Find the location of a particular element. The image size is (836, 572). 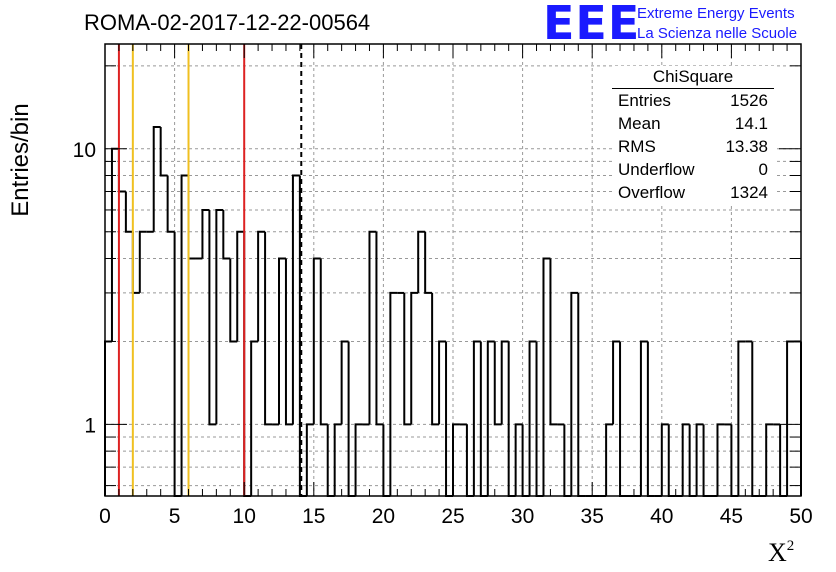

x-tick-label: 30 is located at coordinates (522, 516).